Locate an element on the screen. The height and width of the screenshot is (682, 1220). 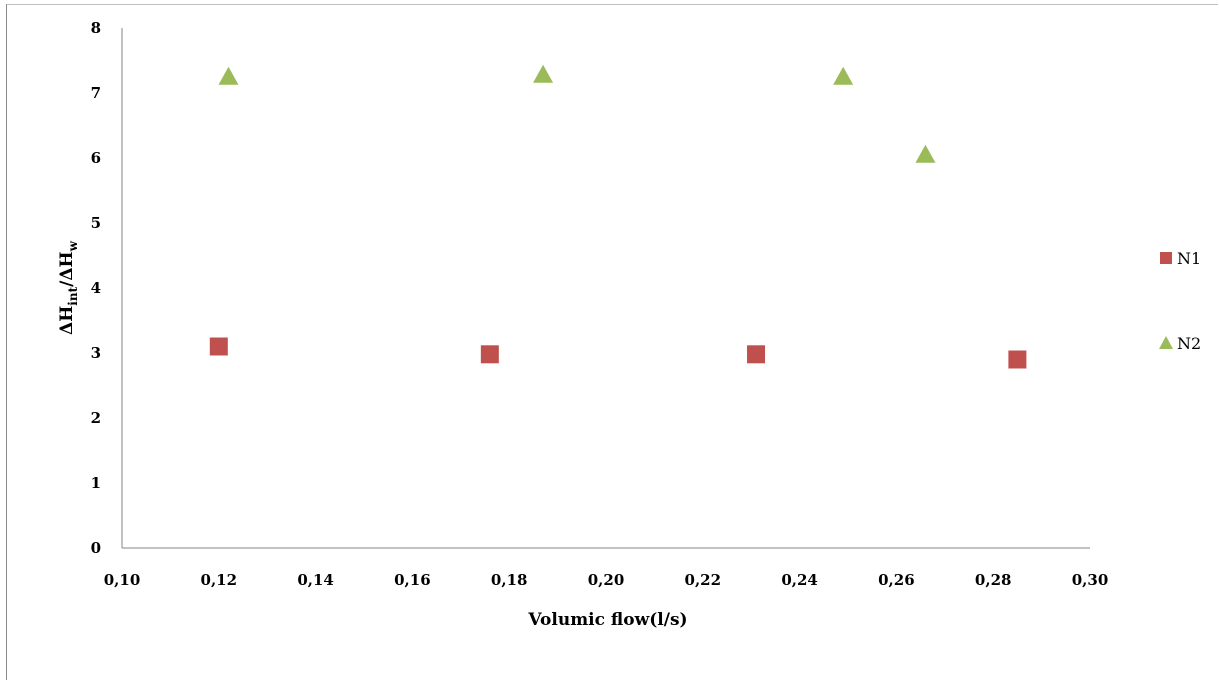
x-tick-label: 0,18 is located at coordinates (509, 580).